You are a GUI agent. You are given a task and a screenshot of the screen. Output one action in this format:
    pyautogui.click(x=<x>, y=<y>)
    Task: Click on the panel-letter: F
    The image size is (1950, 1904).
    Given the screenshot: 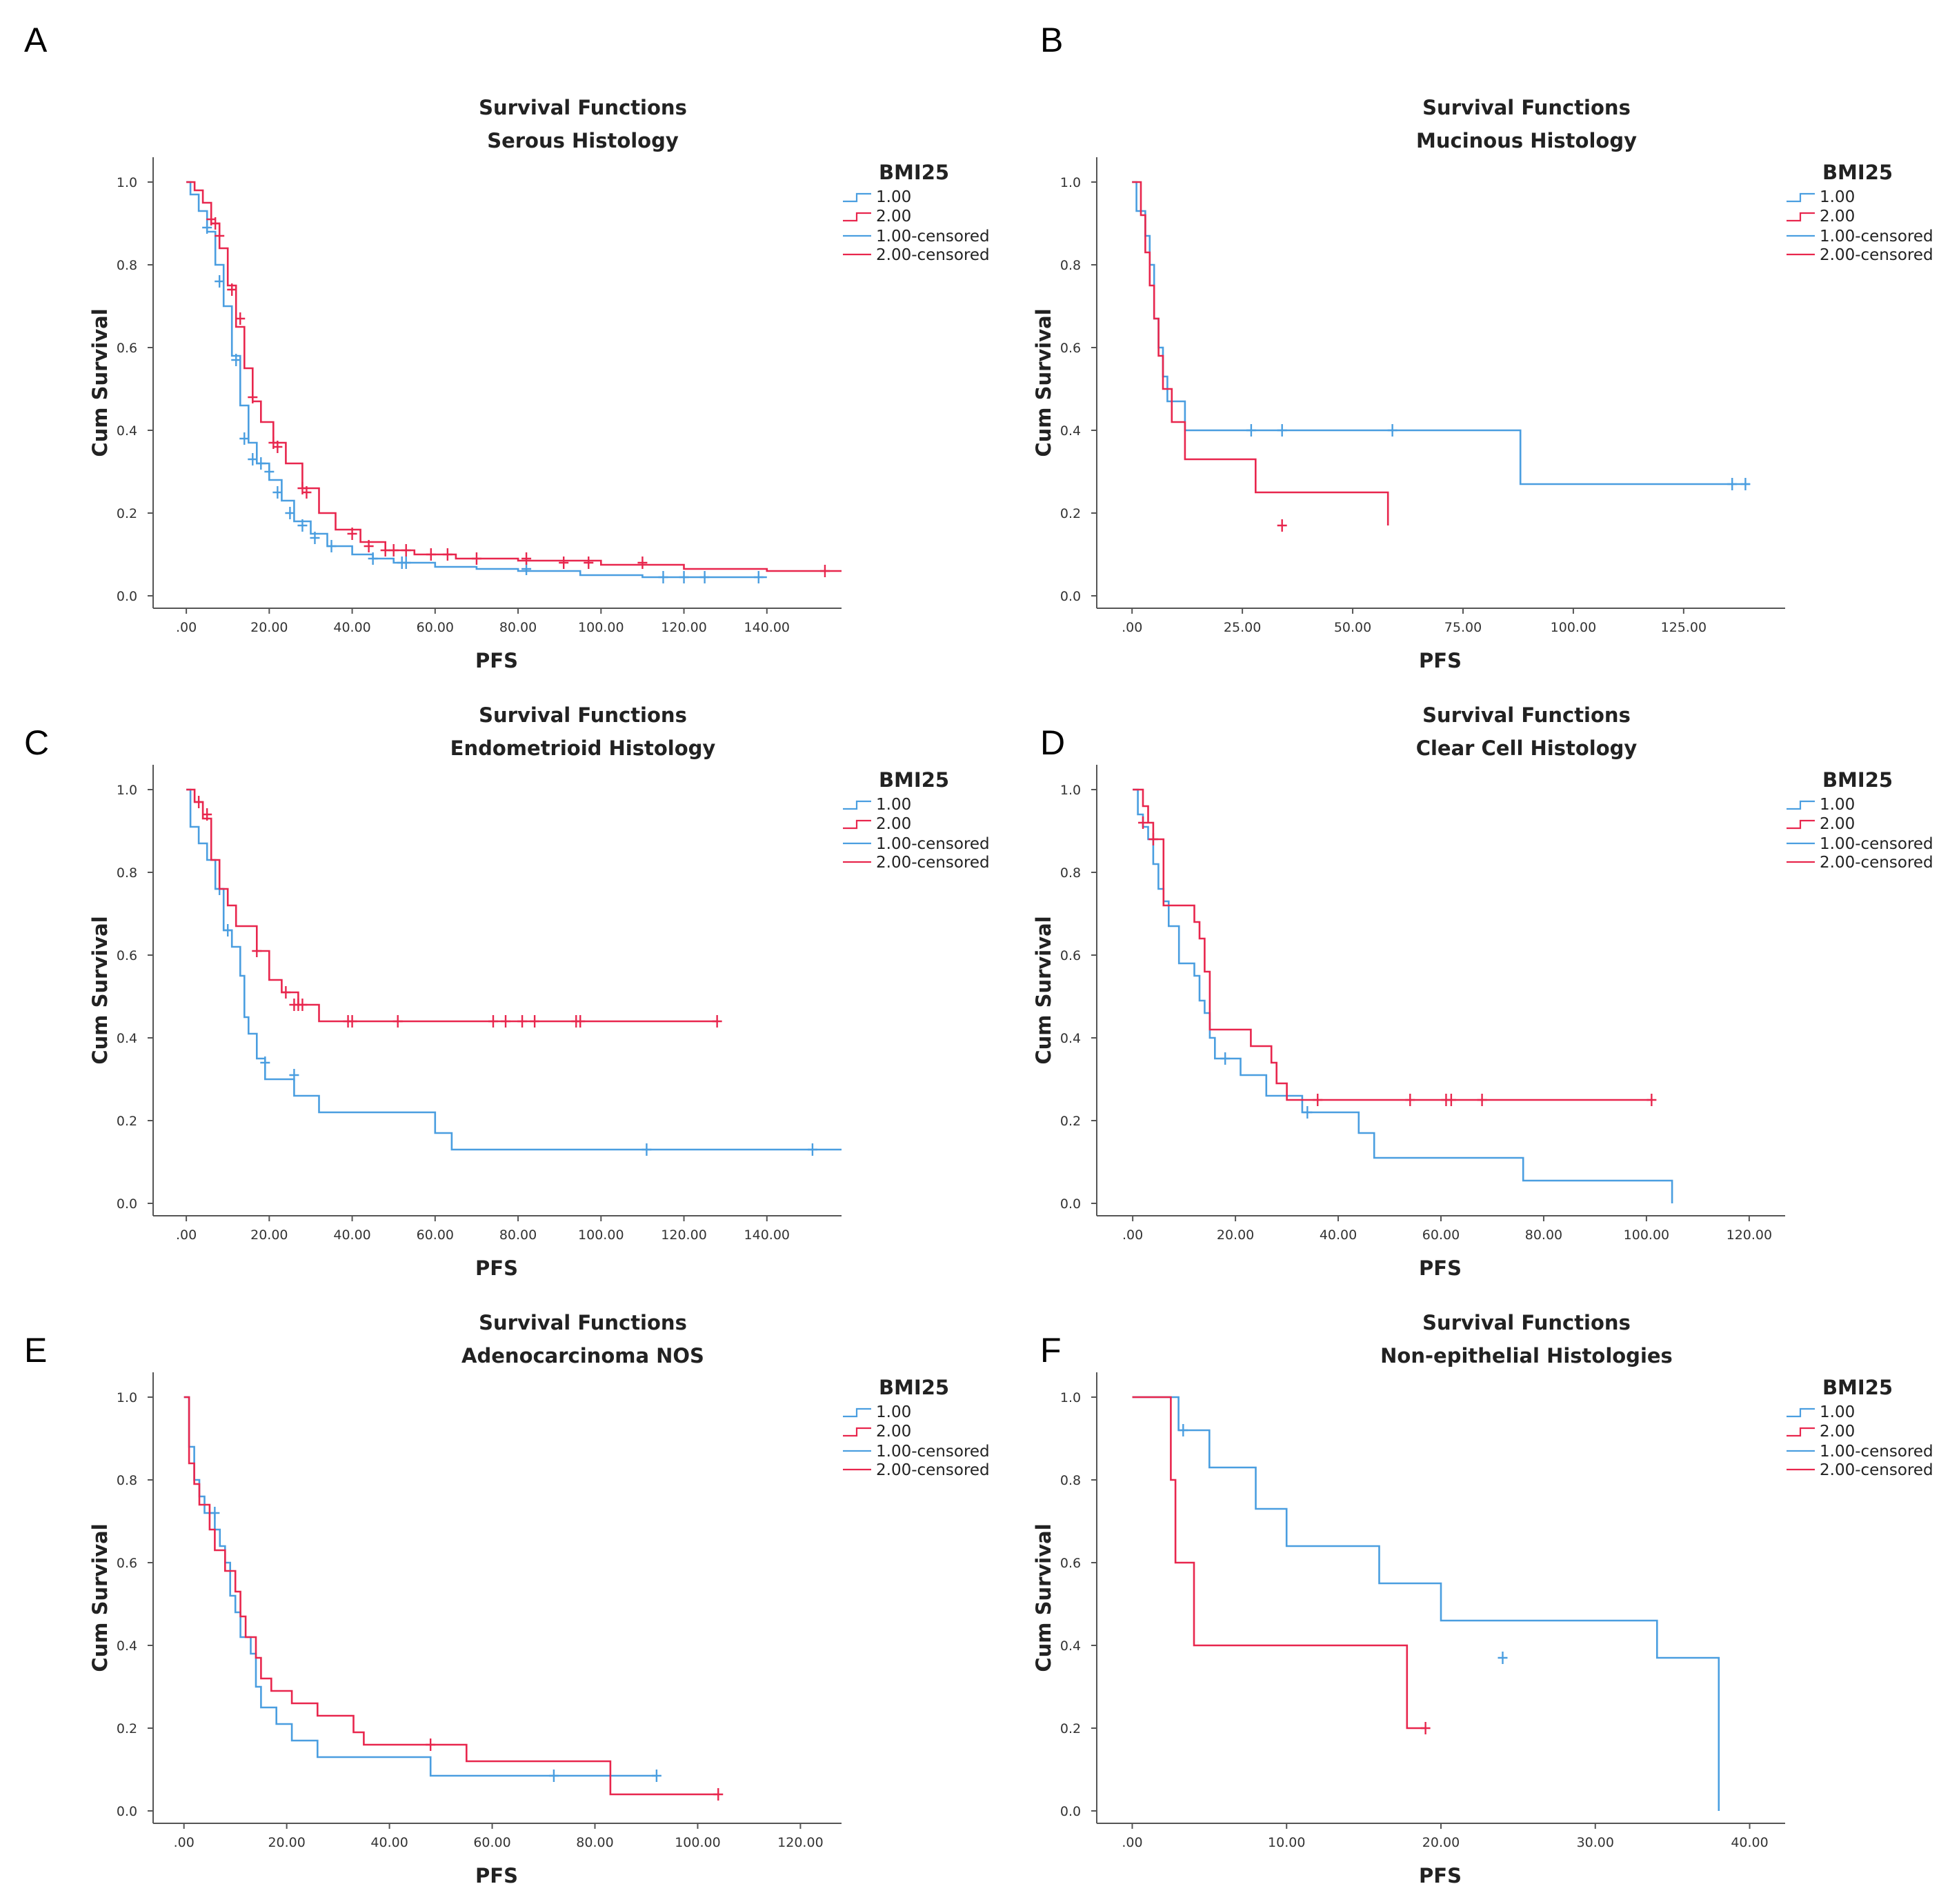 What is the action you would take?
    pyautogui.click(x=1051, y=1350)
    